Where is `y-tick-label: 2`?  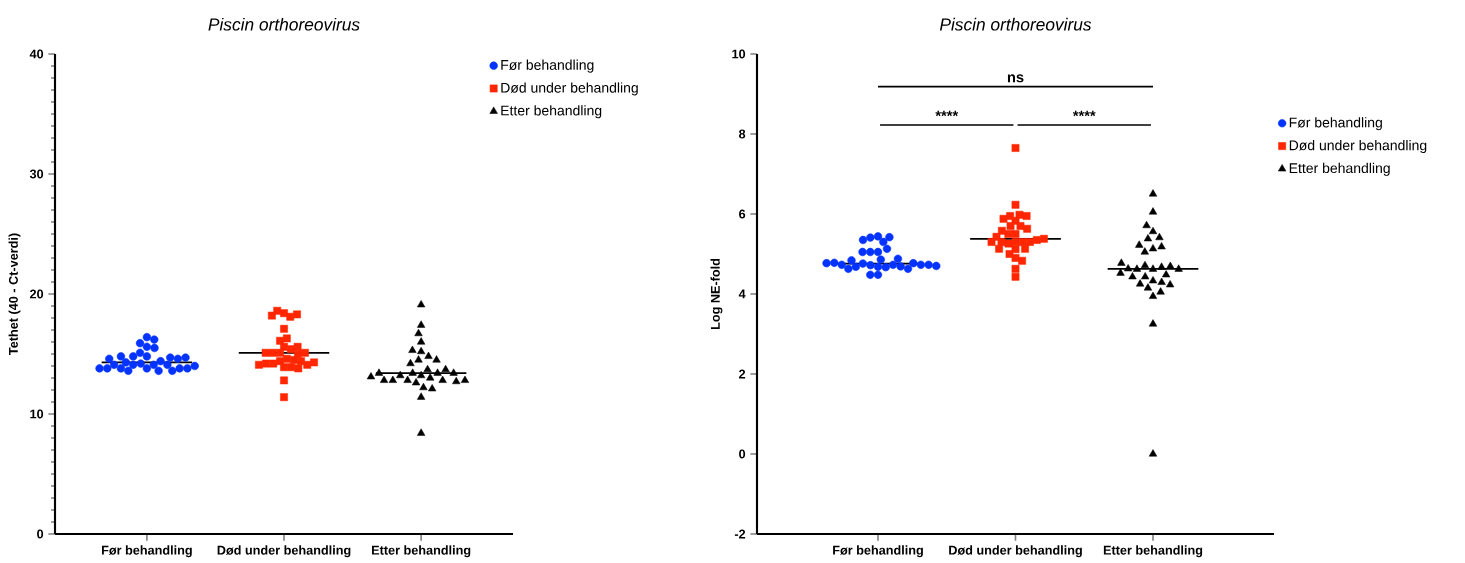
y-tick-label: 2 is located at coordinates (742, 374).